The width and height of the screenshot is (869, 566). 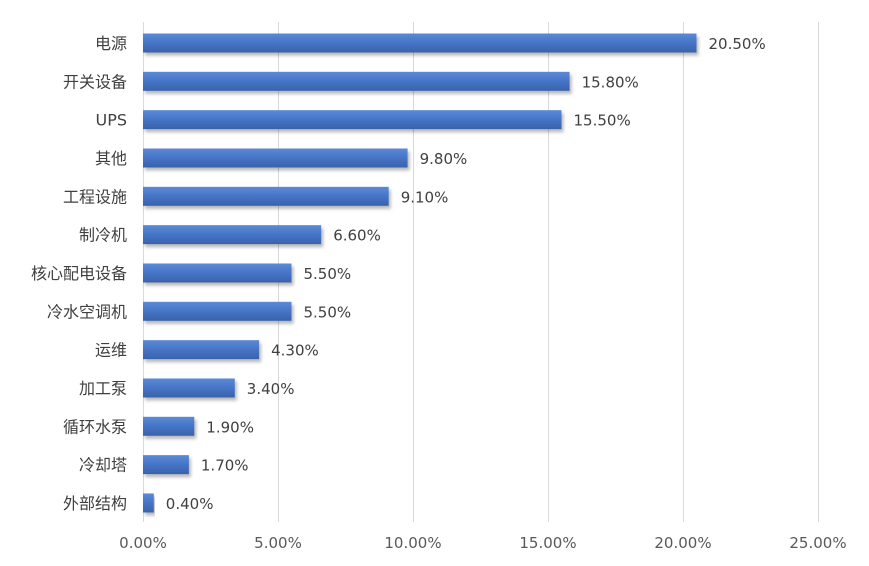 I want to click on category-label: 开关设备, so click(x=95, y=81).